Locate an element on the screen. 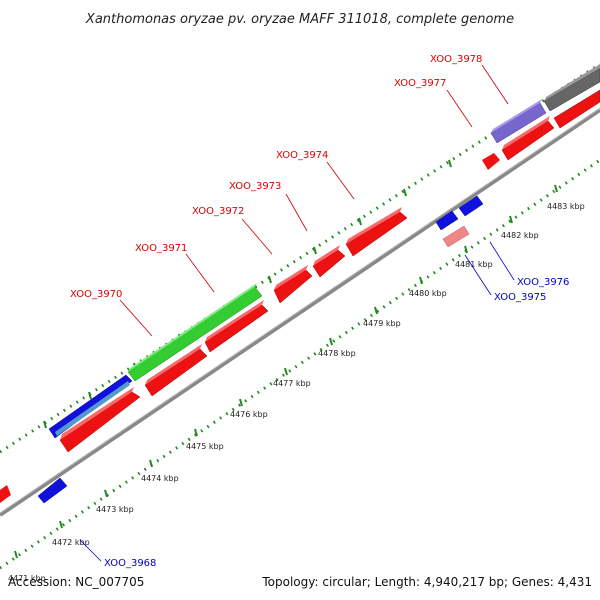 Image resolution: width=600 pixels, height=600 pixels. tick-label-4475: 4475 kbp is located at coordinates (205, 446).